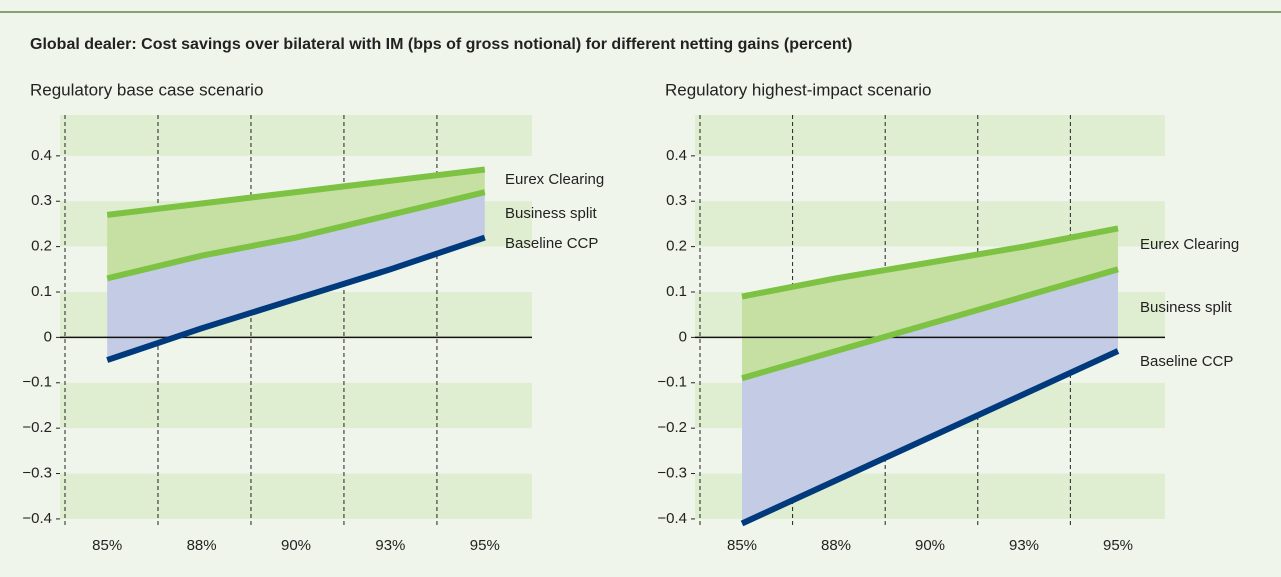  Describe the element at coordinates (798, 89) in the screenshot. I see `subplot-title: Regulatory highest-impact scenario` at that location.